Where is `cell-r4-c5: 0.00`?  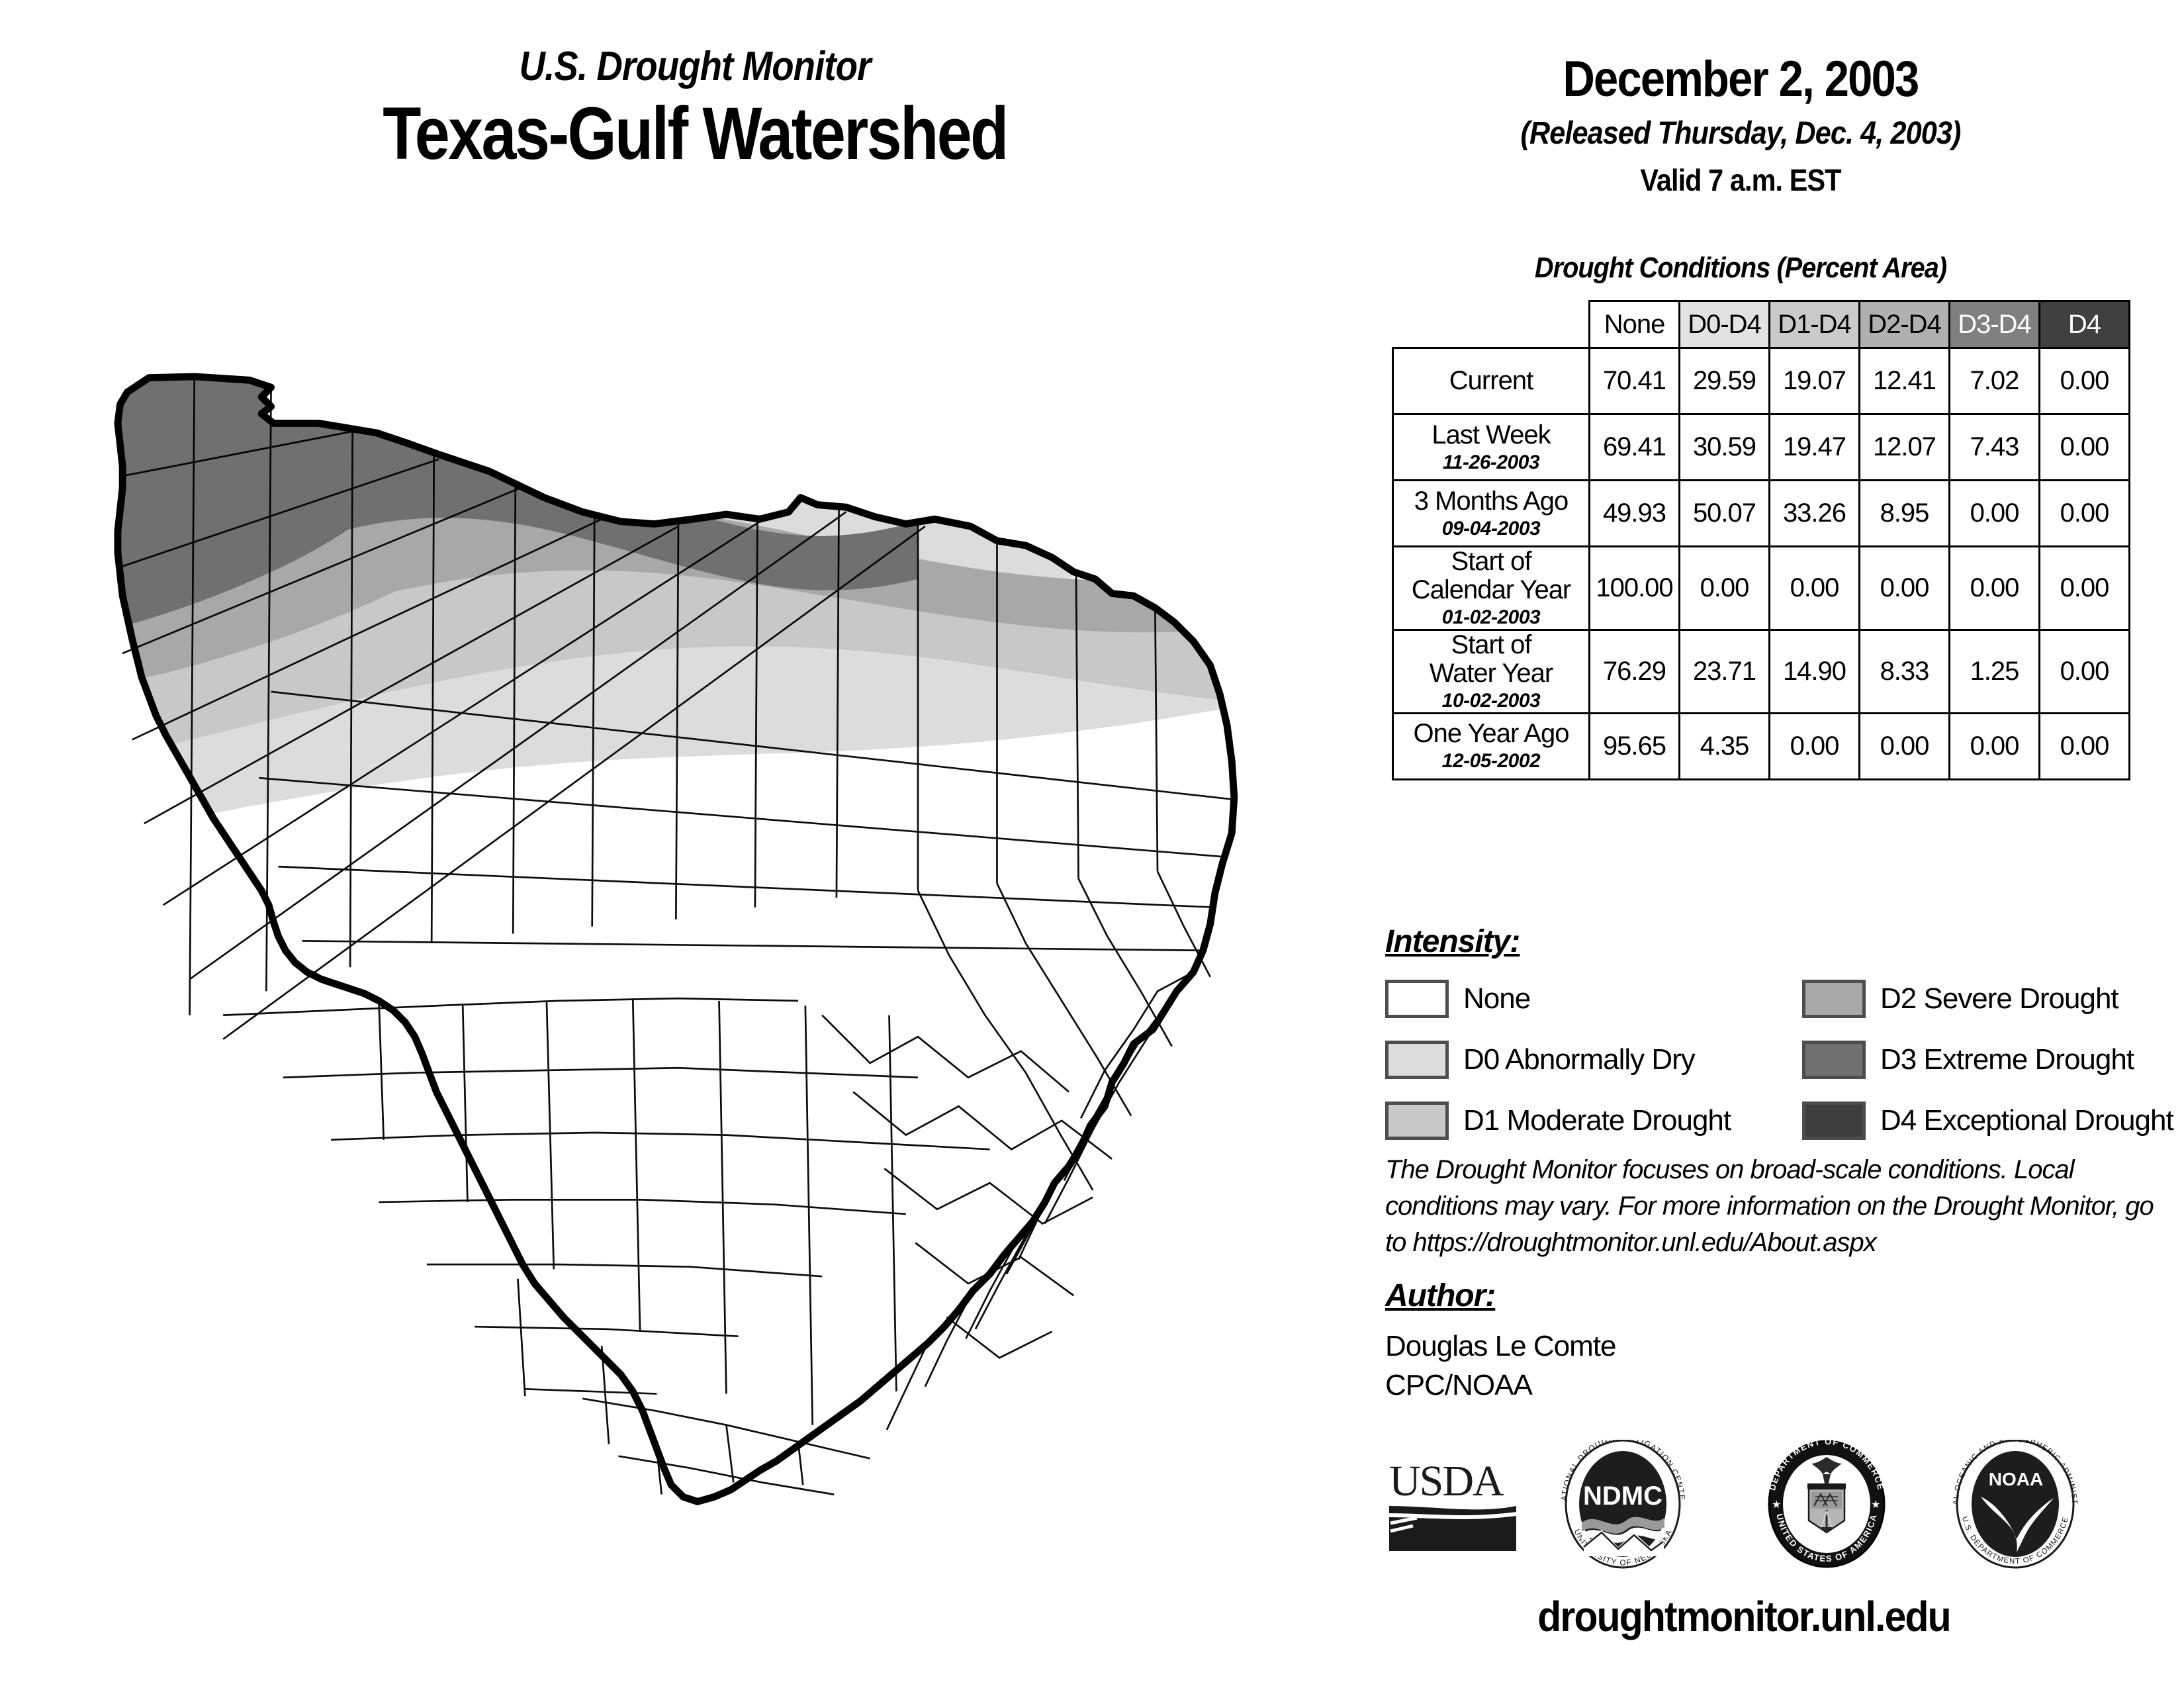 cell-r4-c5: 0.00 is located at coordinates (2084, 671).